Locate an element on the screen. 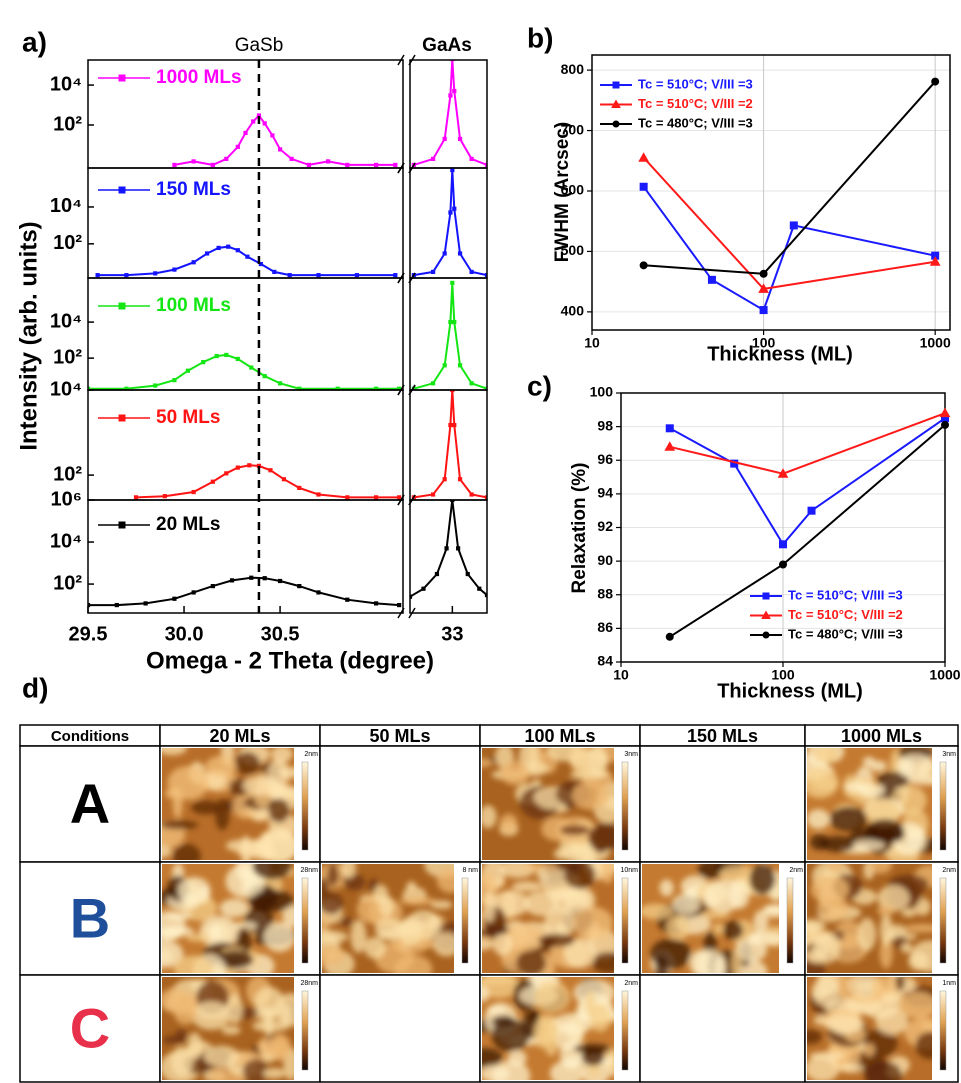  column-header: 100 MLs is located at coordinates (559, 736).